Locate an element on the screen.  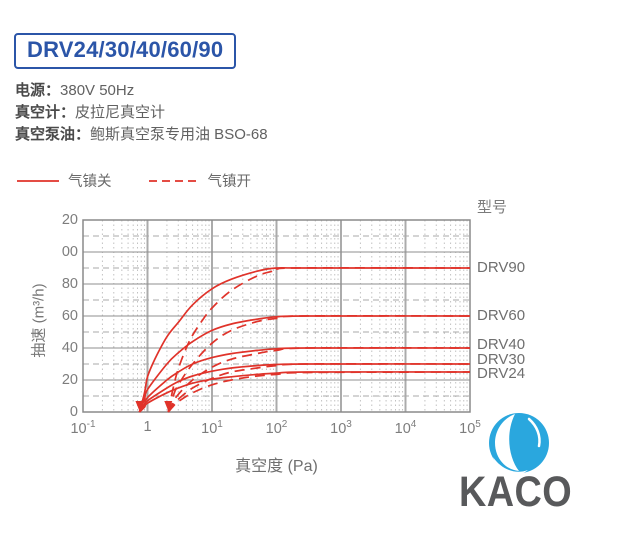
legend-label: 气镇关 is located at coordinates (90, 182).